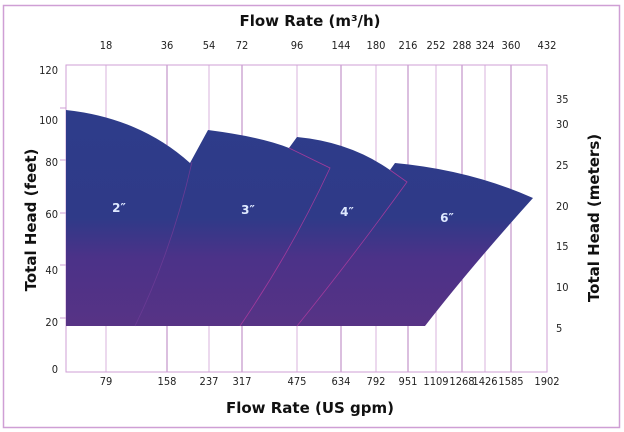  What do you see at coordinates (562, 287) in the screenshot?
I see `right-y-tick-label: 10` at bounding box center [562, 287].